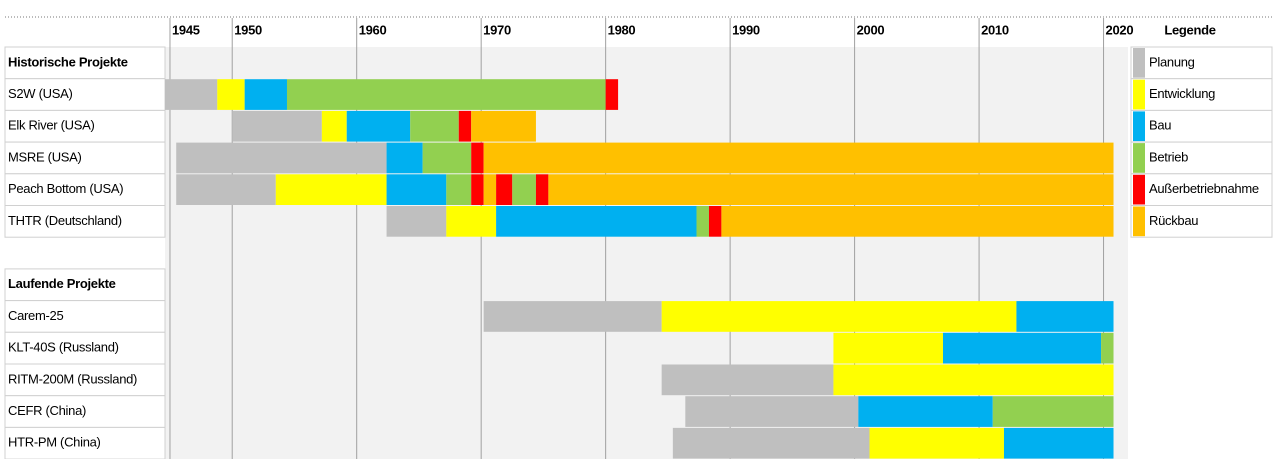  Describe the element at coordinates (1182, 93) in the screenshot. I see `legend-label: Entwicklung` at that location.